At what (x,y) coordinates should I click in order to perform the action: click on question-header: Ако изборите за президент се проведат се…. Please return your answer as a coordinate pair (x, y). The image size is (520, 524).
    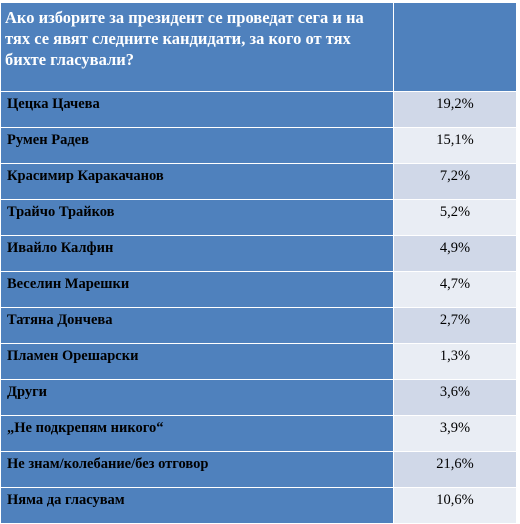
    Looking at the image, I should click on (197, 47).